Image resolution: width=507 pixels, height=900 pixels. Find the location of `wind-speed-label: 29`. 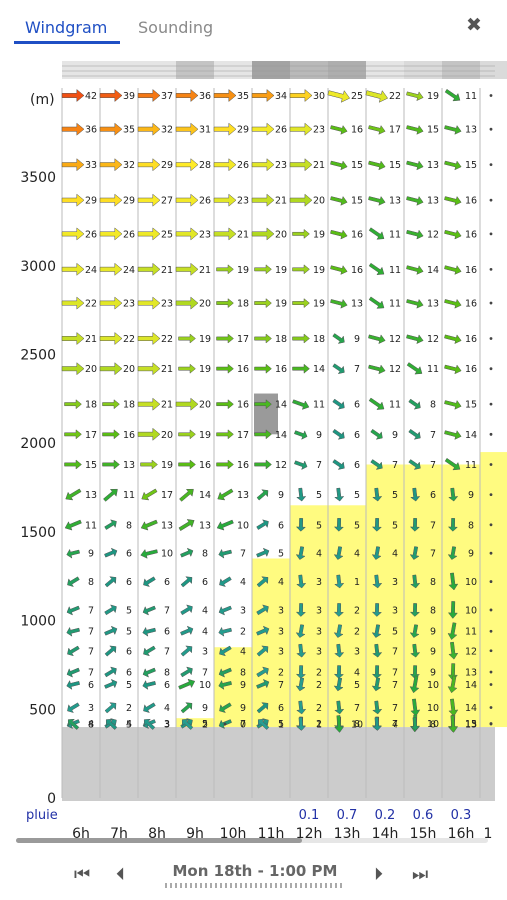

wind-speed-label: 29 is located at coordinates (91, 201).